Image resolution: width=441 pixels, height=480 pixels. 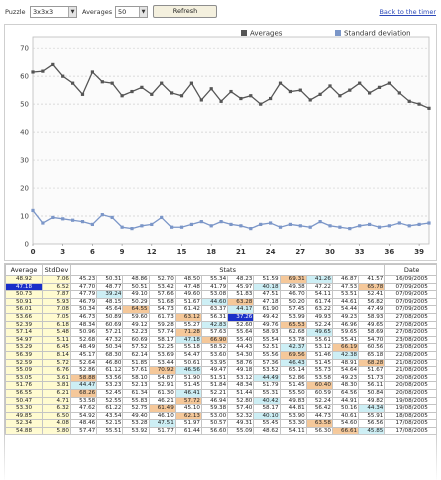 I want to click on stat-cell: 61.74, so click(x=319, y=302).